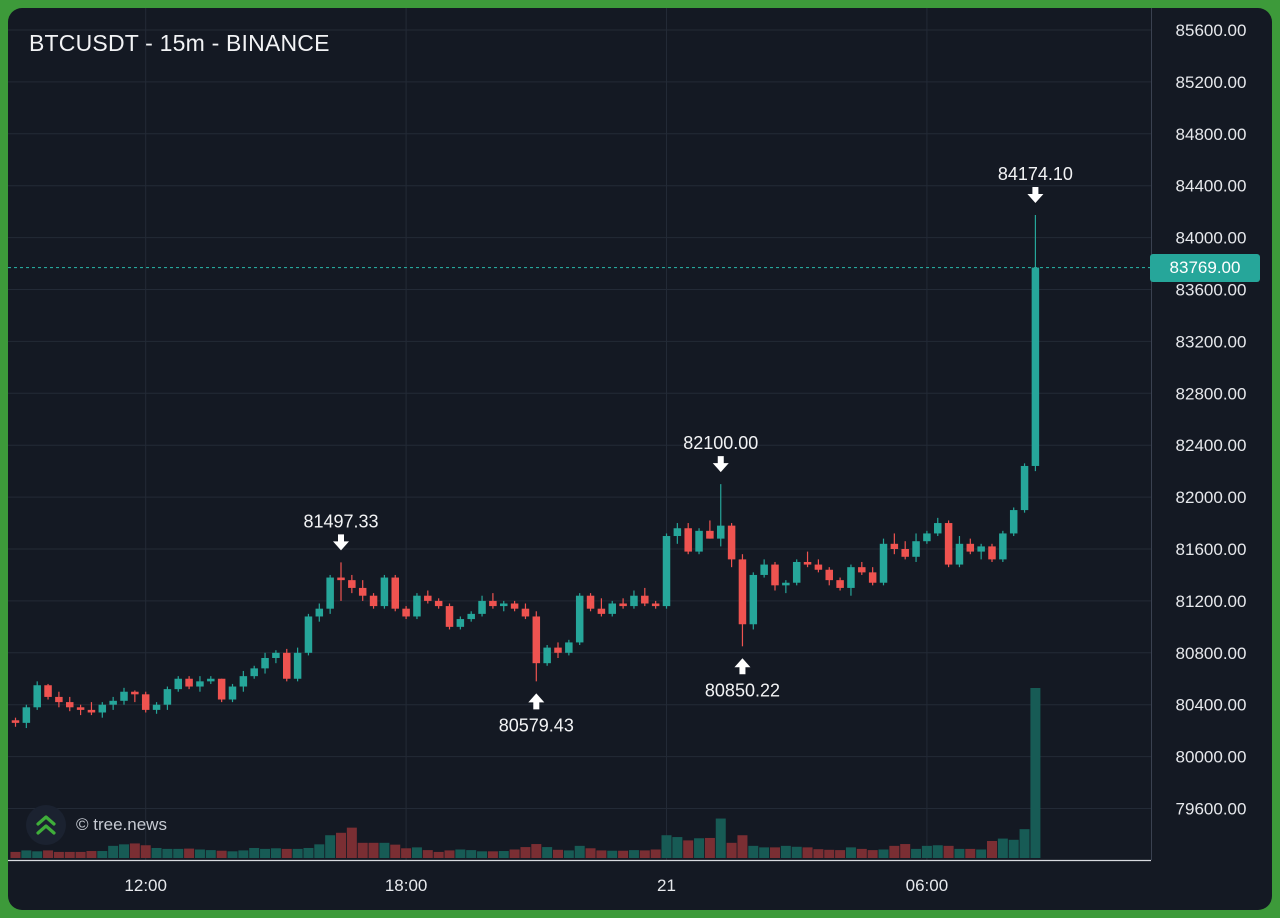 This screenshot has height=918, width=1280. I want to click on x-tick-label: 21, so click(666, 885).